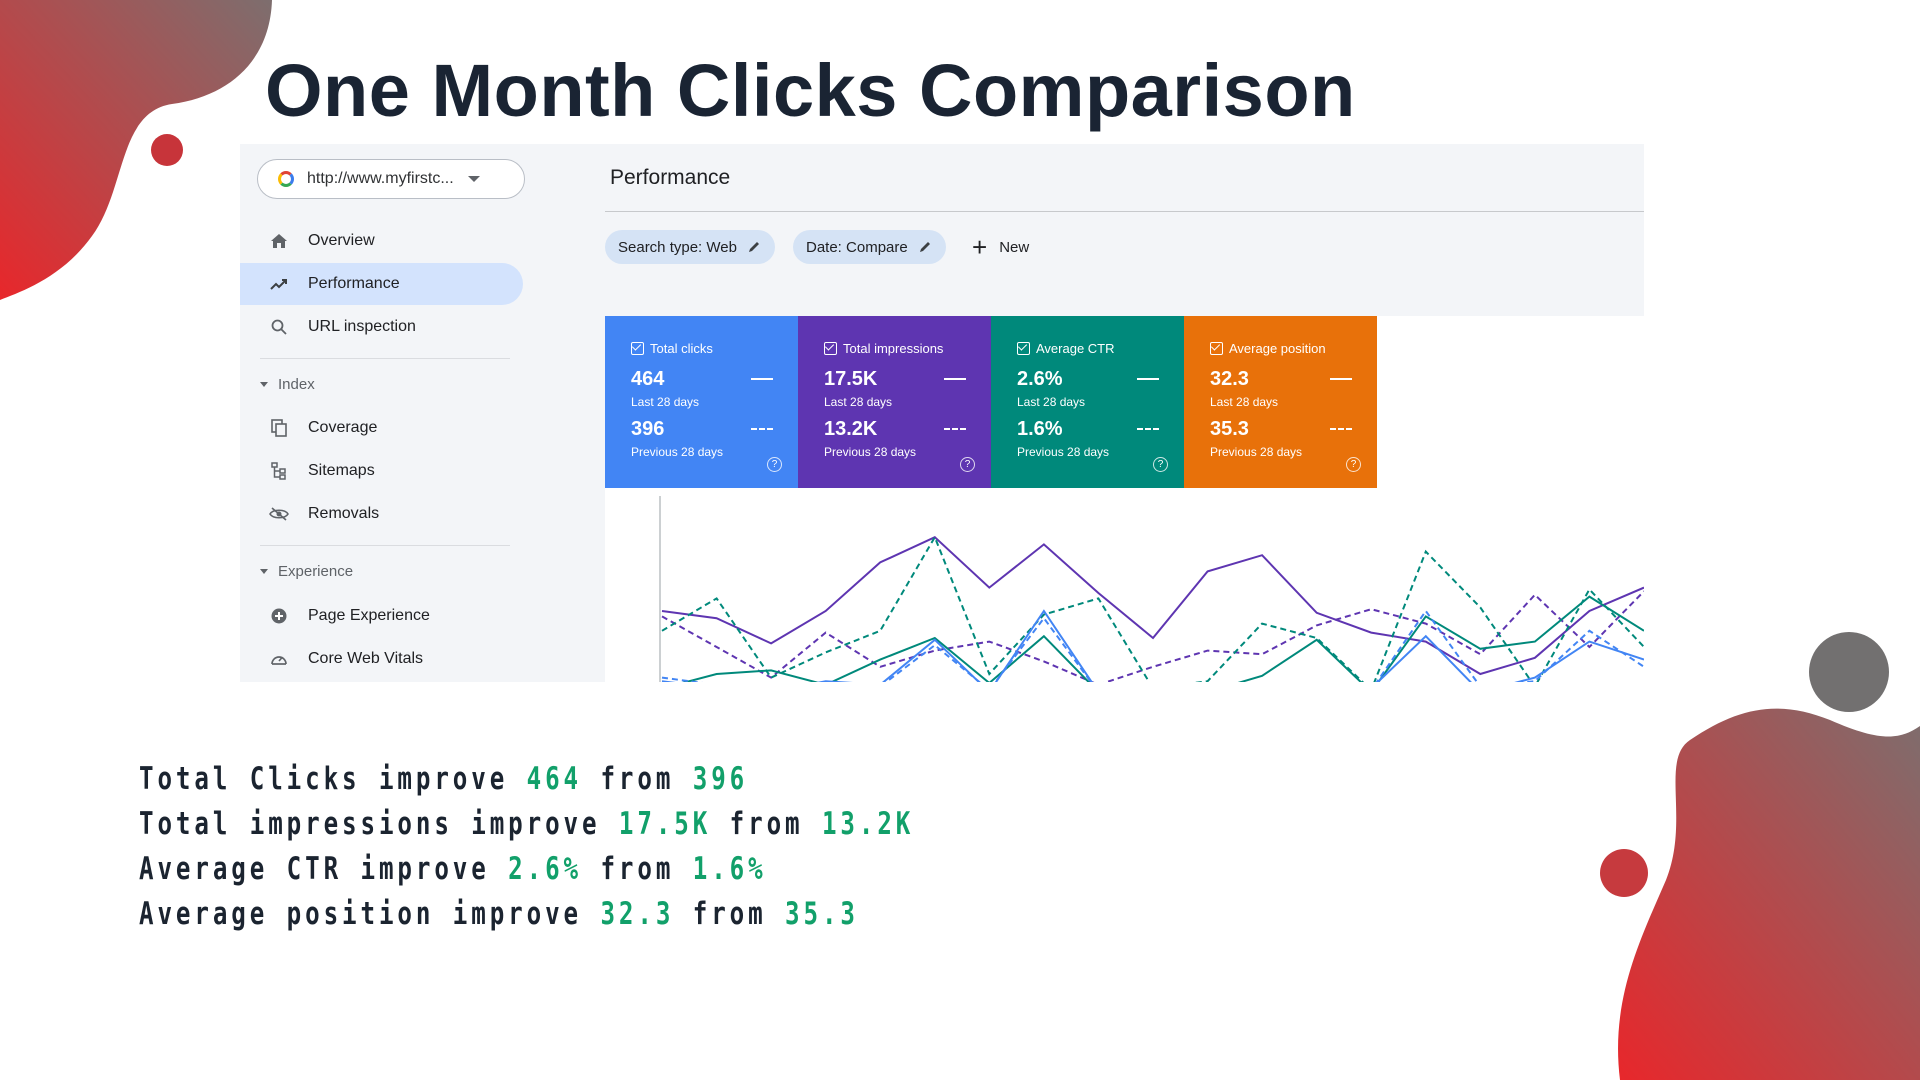 The image size is (1920, 1080). Describe the element at coordinates (360, 914) in the screenshot. I see `summary-text: Average position improve` at that location.